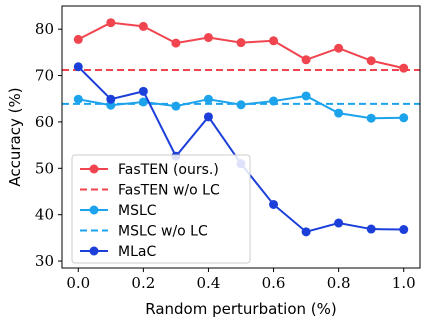  I want to click on legend-entry: FasTEN (ours.), so click(149, 170).